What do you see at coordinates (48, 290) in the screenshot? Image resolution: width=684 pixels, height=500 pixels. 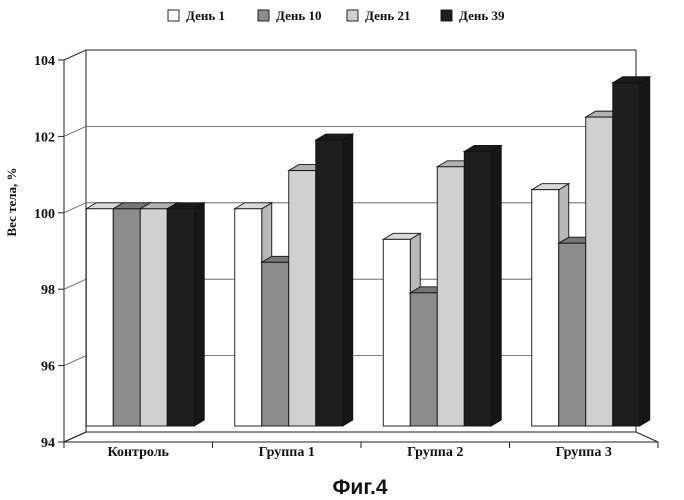 I see `y-tick-label: 98` at bounding box center [48, 290].